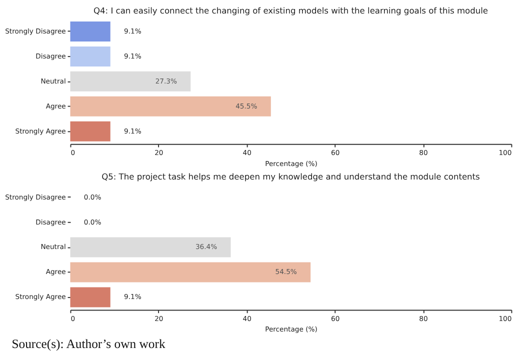 This screenshot has width=520, height=364. I want to click on chart-title: Q5: The project task helps me deepen my knowledge and understand the module contents, so click(291, 176).